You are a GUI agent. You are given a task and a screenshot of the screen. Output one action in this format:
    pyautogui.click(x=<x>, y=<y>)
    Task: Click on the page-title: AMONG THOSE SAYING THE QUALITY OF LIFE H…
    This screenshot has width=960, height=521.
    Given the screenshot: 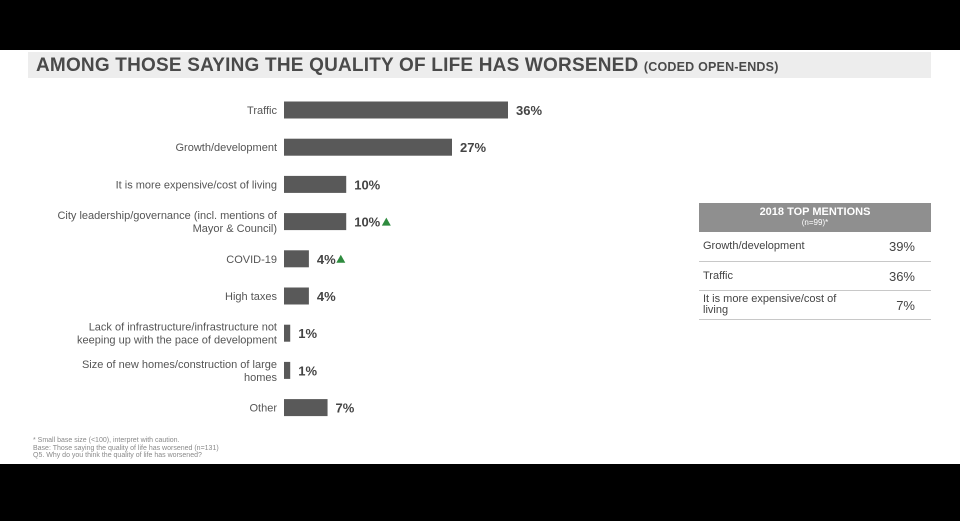 What is the action you would take?
    pyautogui.click(x=407, y=66)
    